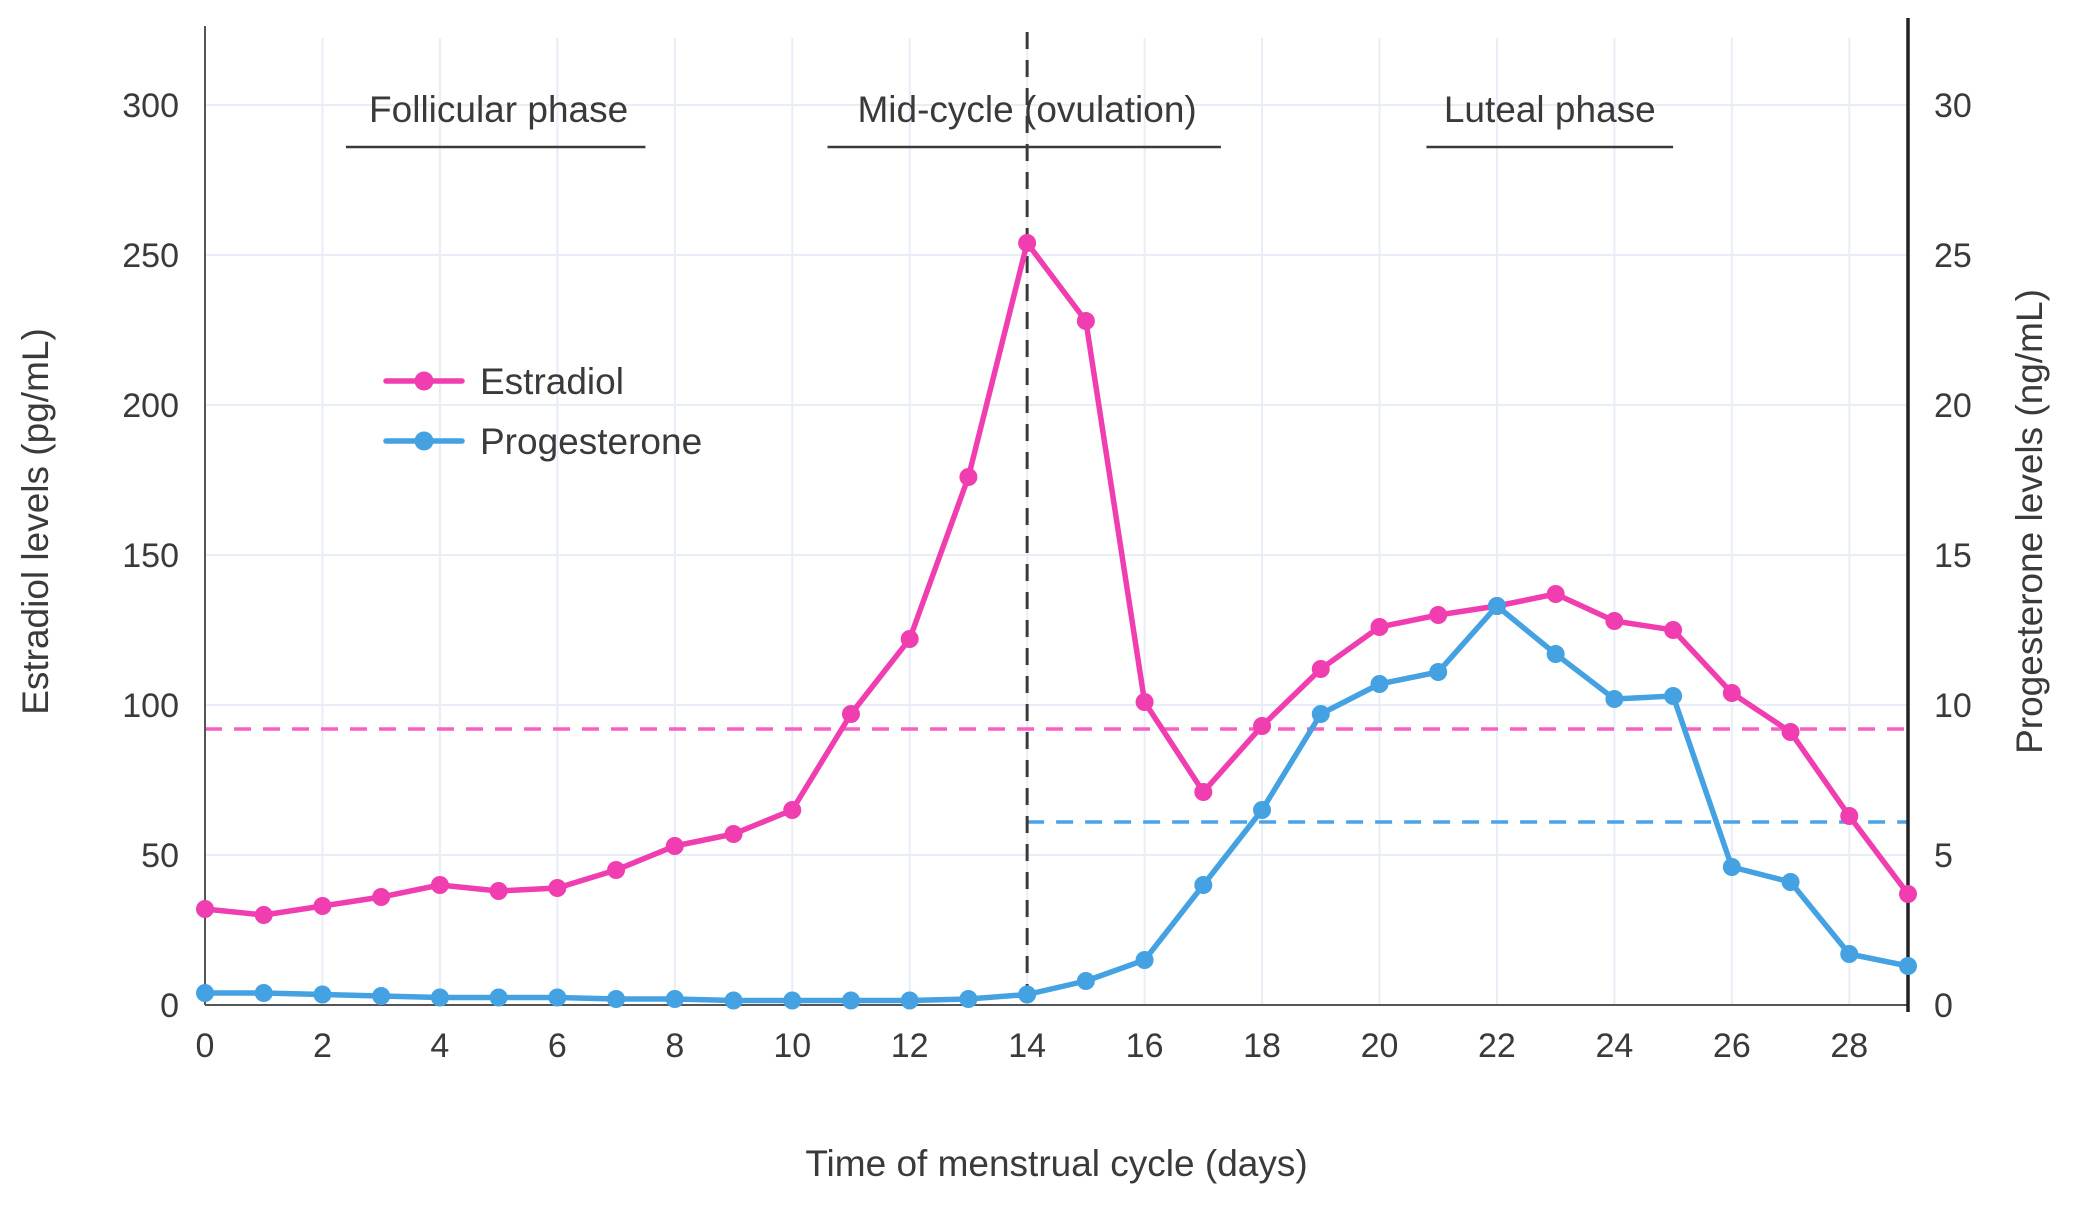 This screenshot has height=1208, width=2077. I want to click on legend-label-progesterone: Progesterone, so click(591, 441).